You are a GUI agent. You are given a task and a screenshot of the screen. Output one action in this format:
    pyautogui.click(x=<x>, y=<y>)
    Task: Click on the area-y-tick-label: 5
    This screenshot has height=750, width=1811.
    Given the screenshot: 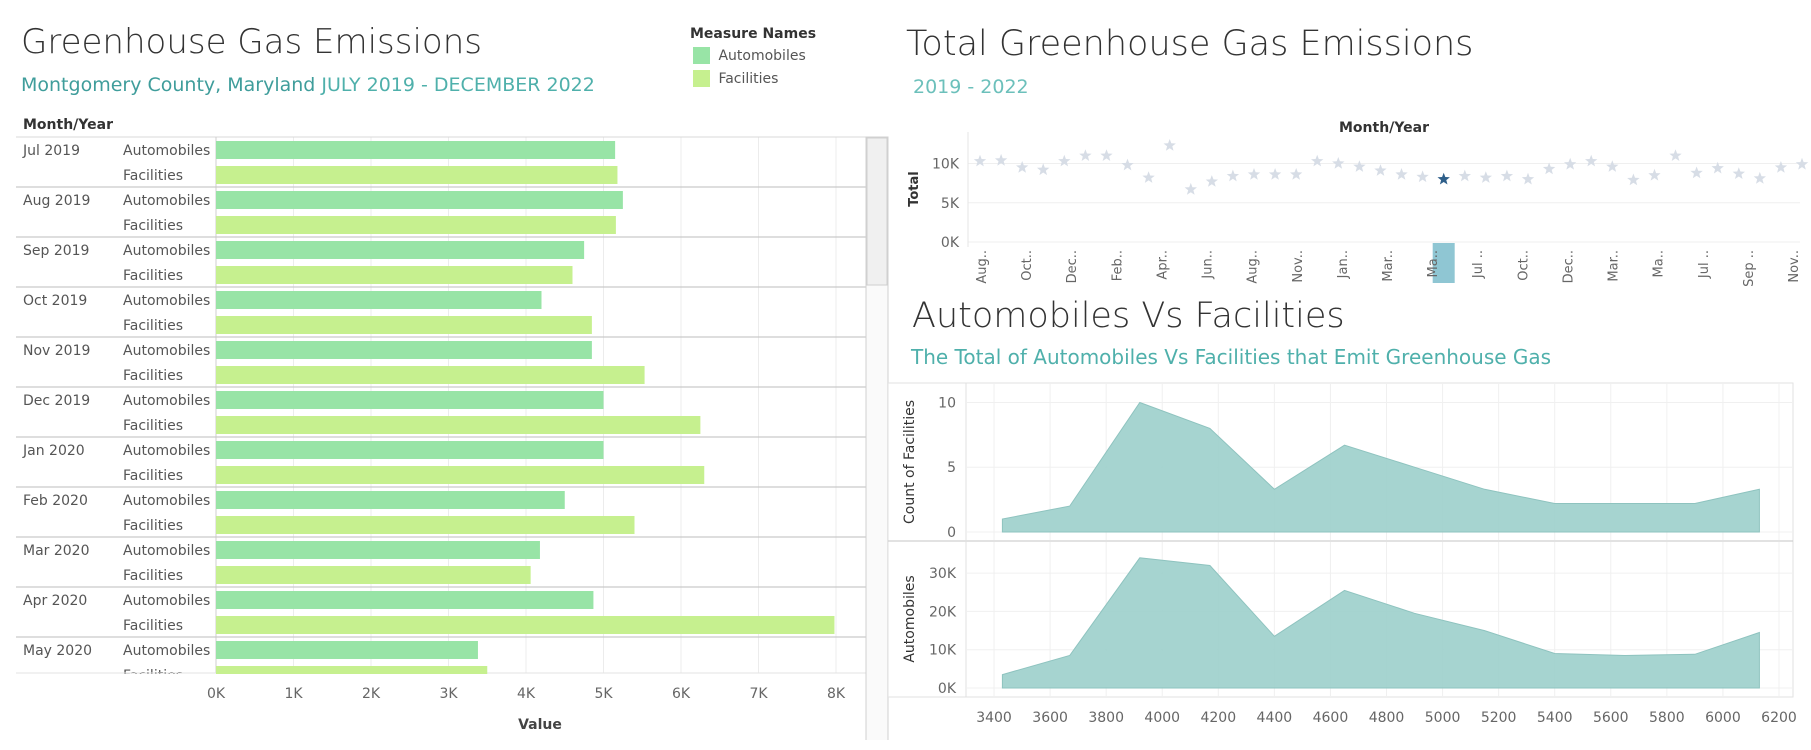 What is the action you would take?
    pyautogui.click(x=951, y=468)
    